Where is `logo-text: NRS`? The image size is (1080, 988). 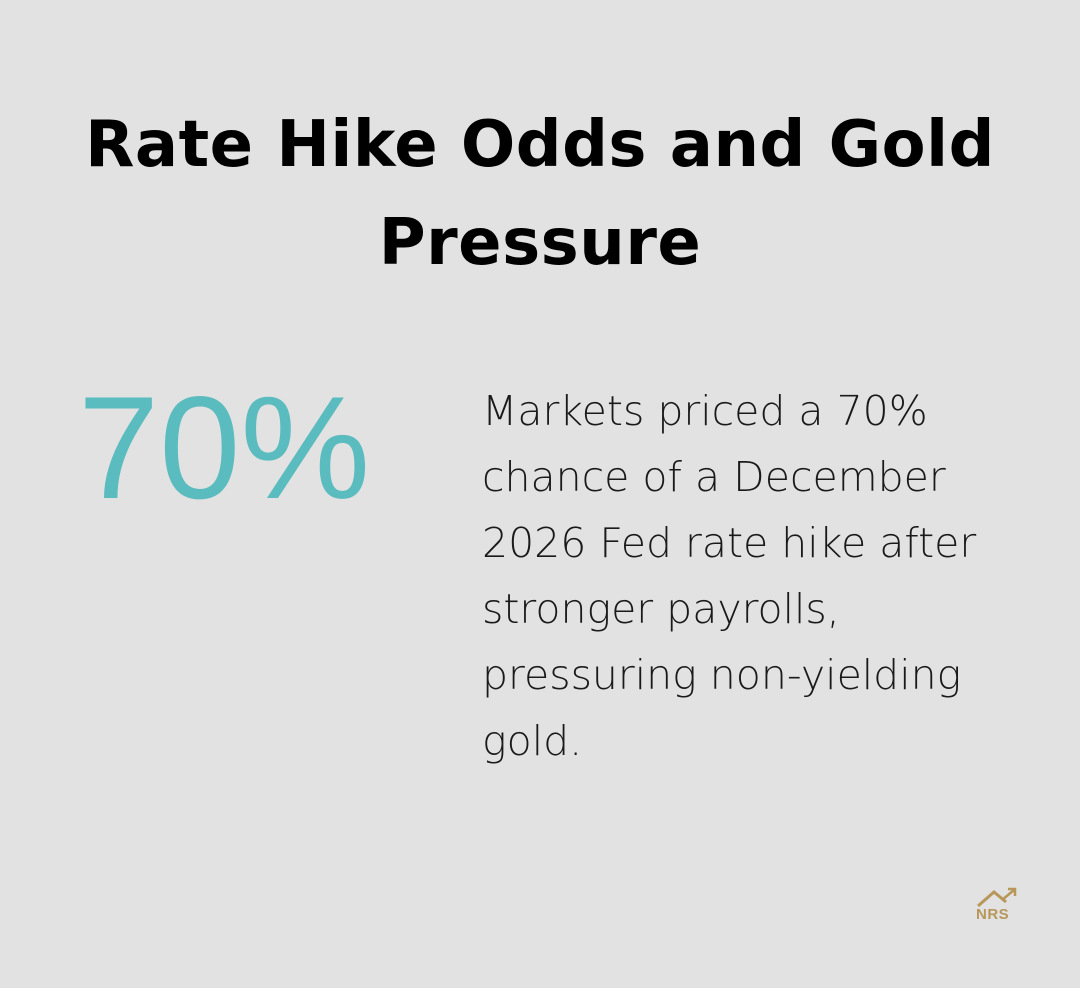 logo-text: NRS is located at coordinates (993, 914).